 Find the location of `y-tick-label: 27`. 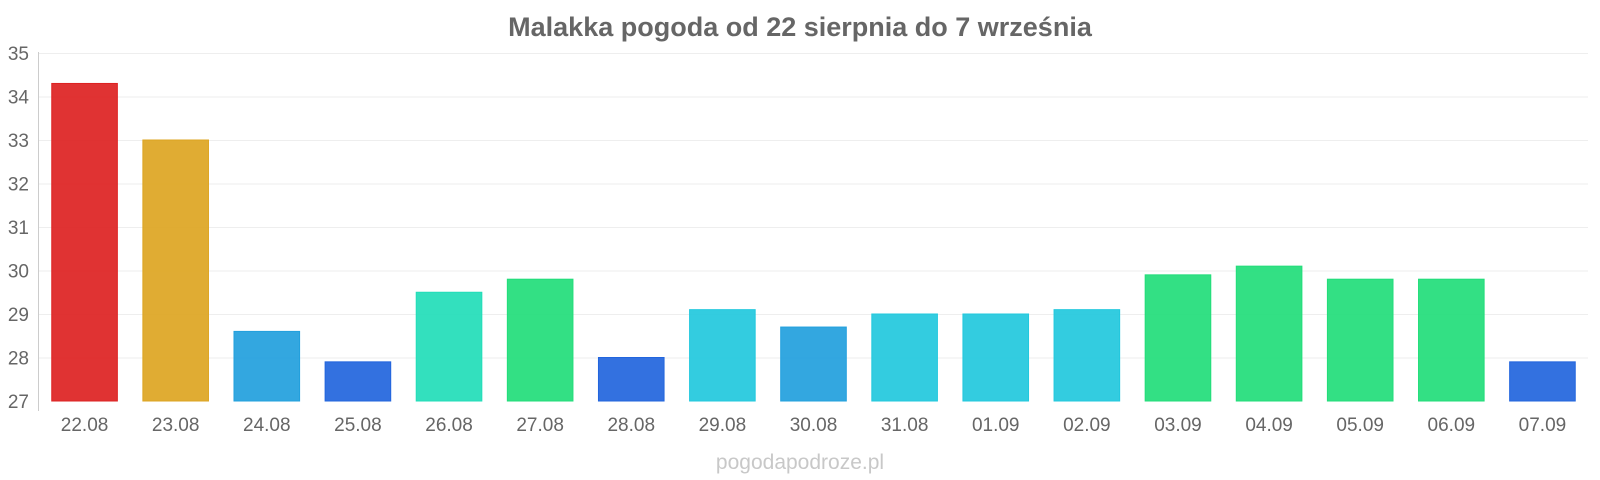

y-tick-label: 27 is located at coordinates (18, 402).